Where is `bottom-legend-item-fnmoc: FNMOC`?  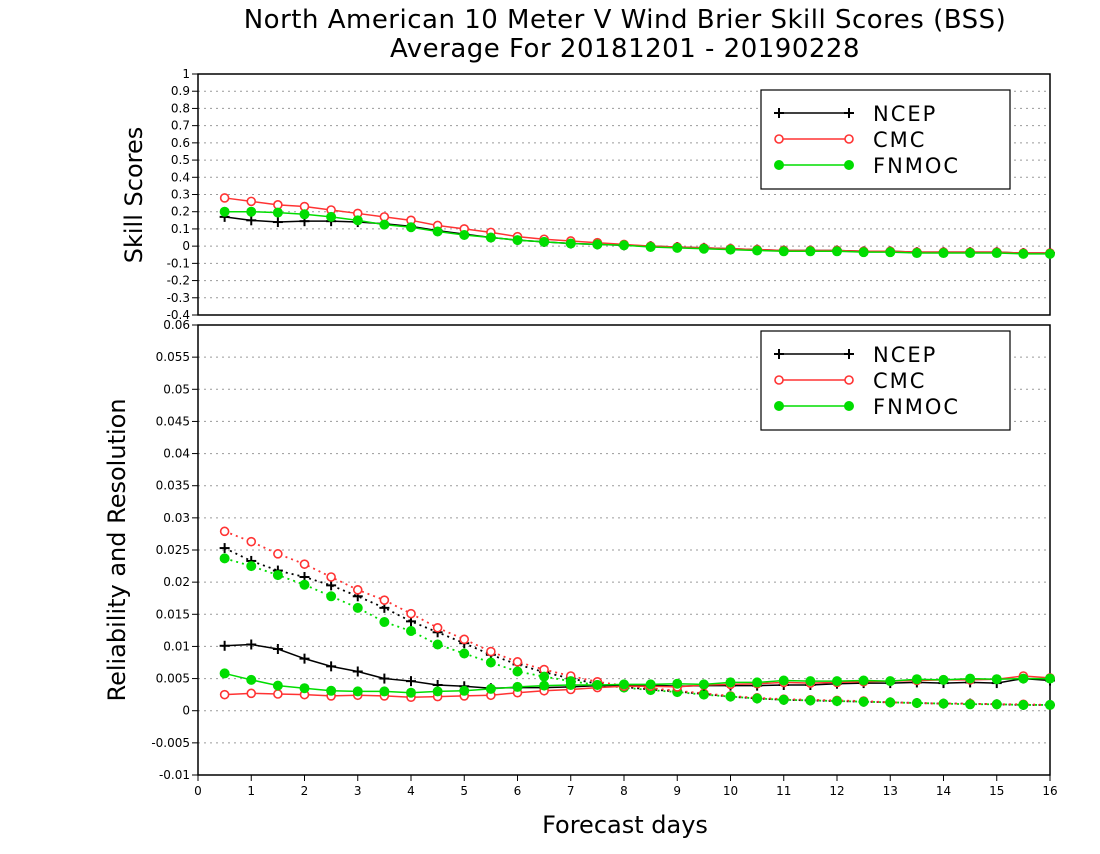
bottom-legend-item-fnmoc: FNMOC is located at coordinates (866, 407).